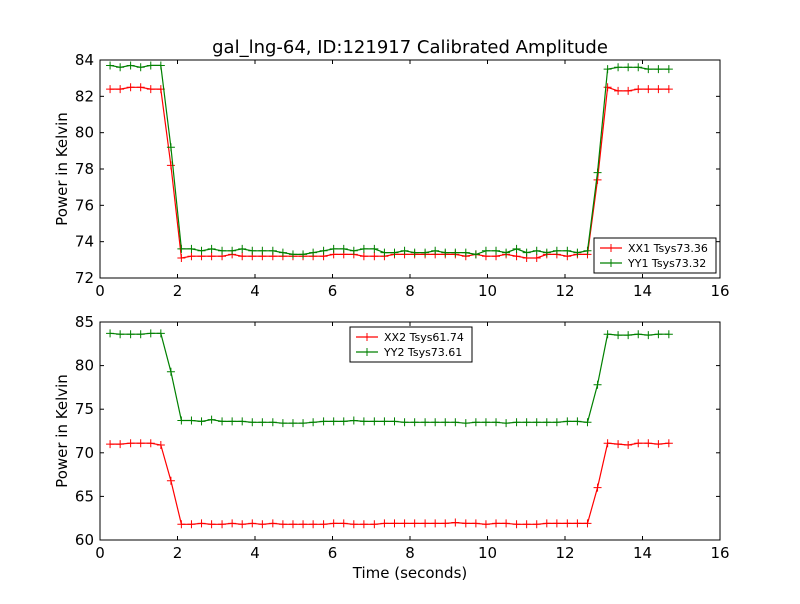  What do you see at coordinates (564, 553) in the screenshot?
I see `x-tick-label: 12` at bounding box center [564, 553].